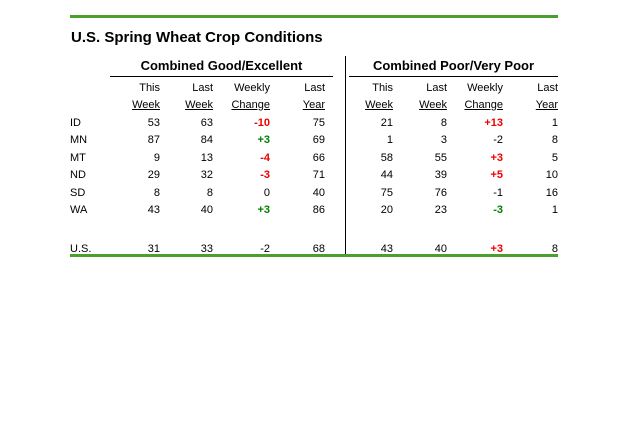 Image resolution: width=630 pixels, height=430 pixels. What do you see at coordinates (314, 16) in the screenshot?
I see `top-accent-line` at bounding box center [314, 16].